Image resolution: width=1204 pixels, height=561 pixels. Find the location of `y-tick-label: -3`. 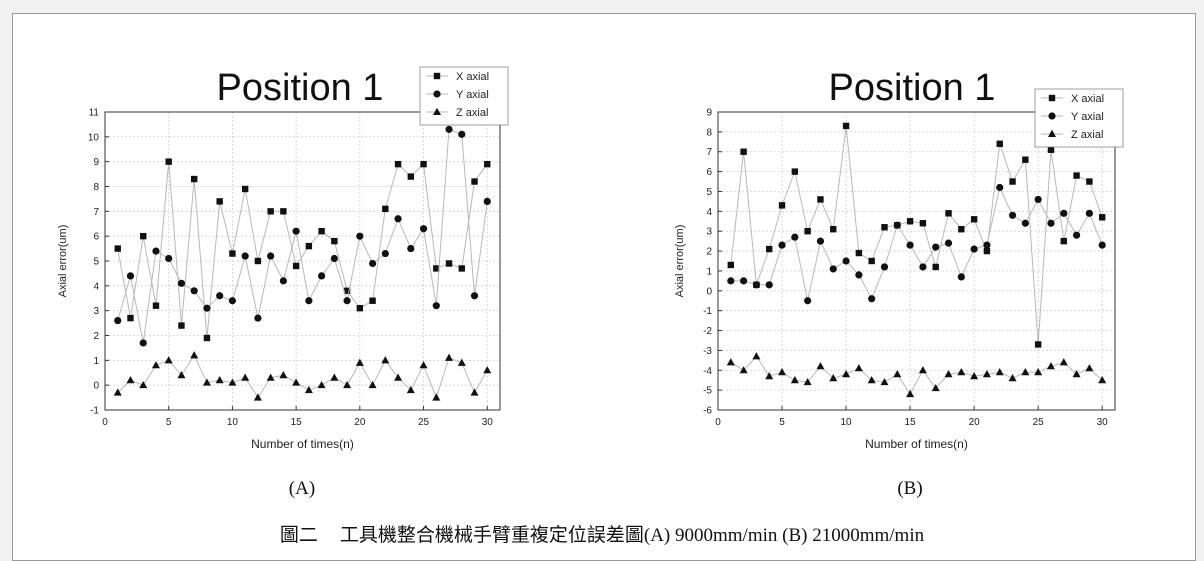

y-tick-label: -3 is located at coordinates (707, 351).